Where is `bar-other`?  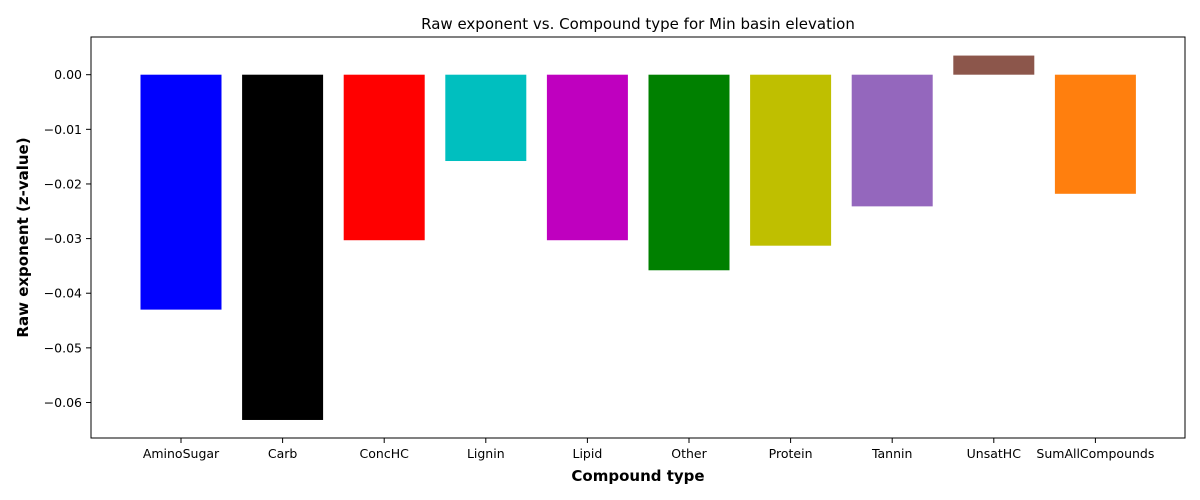 bar-other is located at coordinates (689, 172).